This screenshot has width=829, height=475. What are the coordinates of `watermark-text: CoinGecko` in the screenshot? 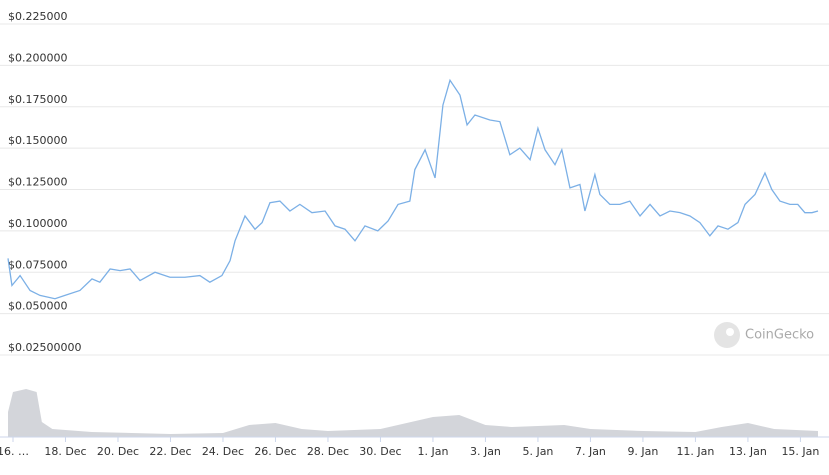 It's located at (779, 335).